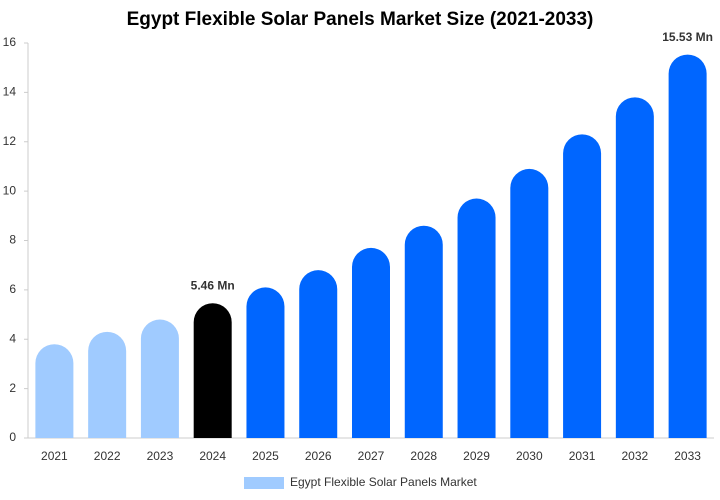  I want to click on y-tick-label: 14, so click(10, 92).